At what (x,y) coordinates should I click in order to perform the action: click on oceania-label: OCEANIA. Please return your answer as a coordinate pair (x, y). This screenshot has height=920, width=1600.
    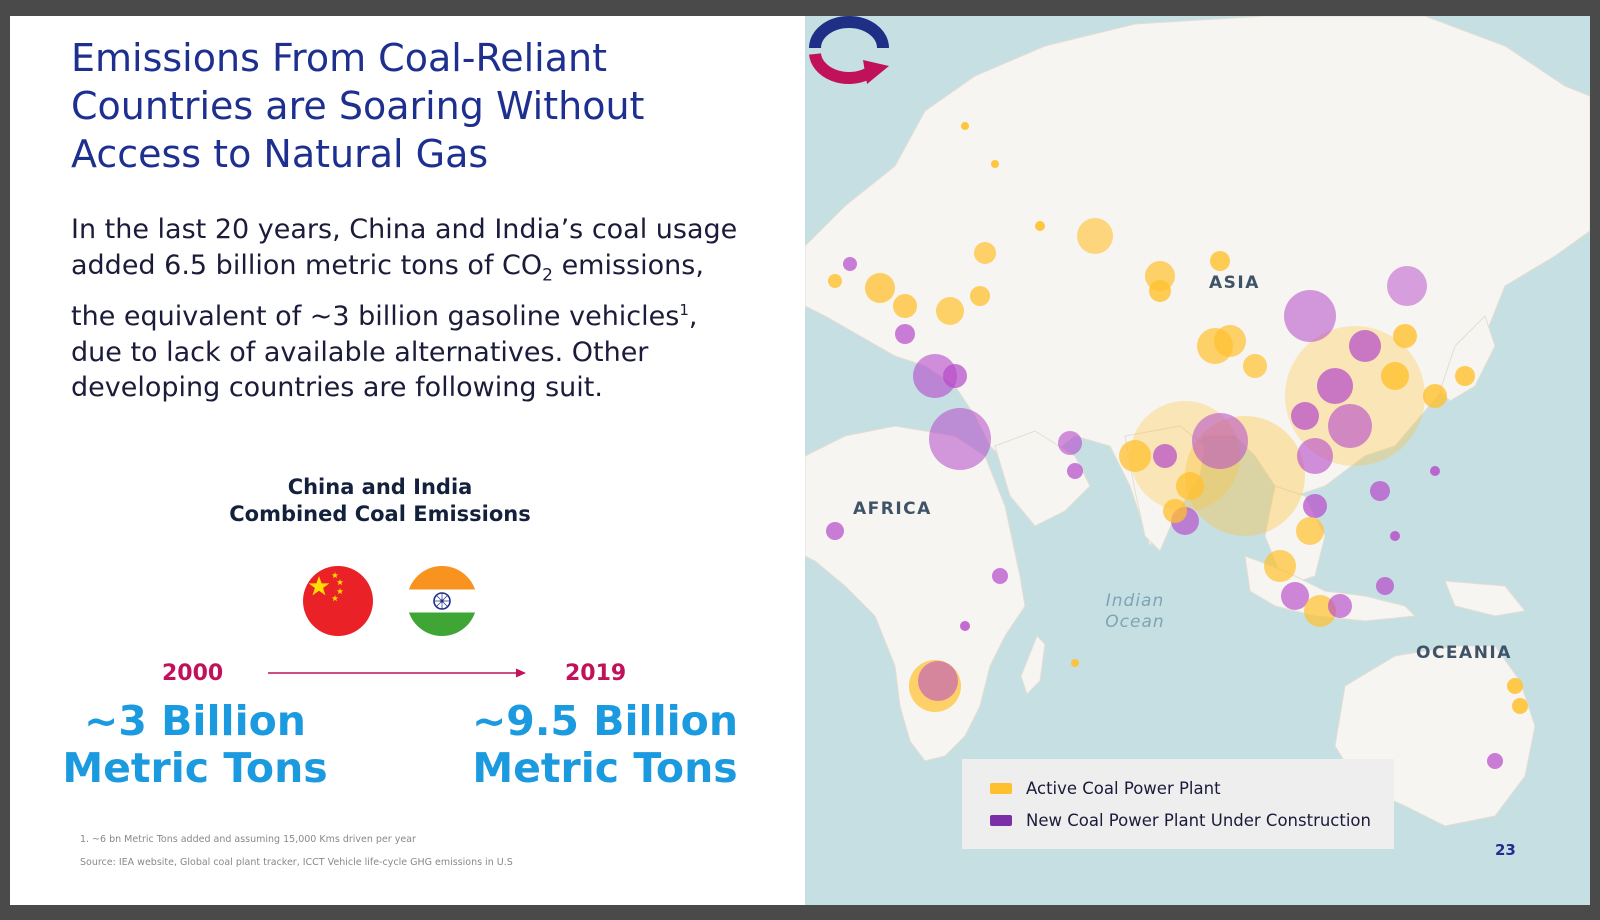
    Looking at the image, I should click on (1464, 653).